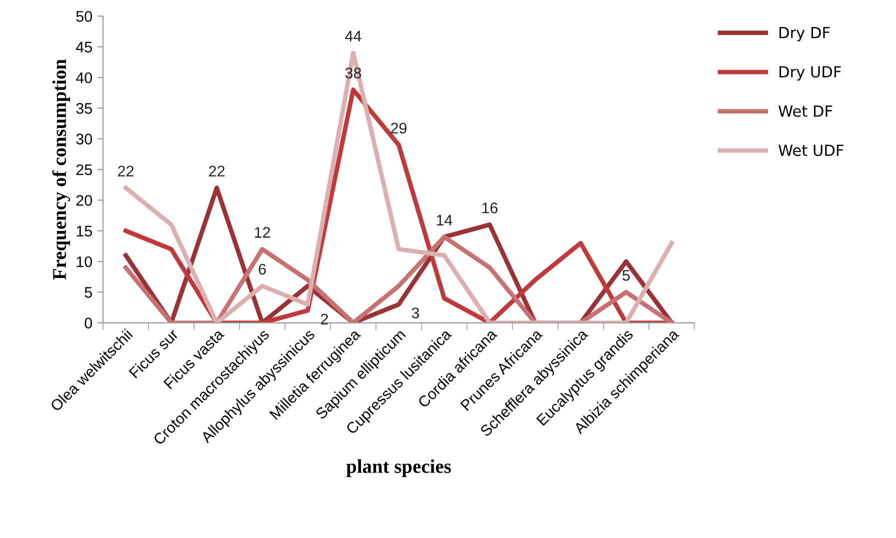  Describe the element at coordinates (88, 292) in the screenshot. I see `y-tick-label: 5` at that location.